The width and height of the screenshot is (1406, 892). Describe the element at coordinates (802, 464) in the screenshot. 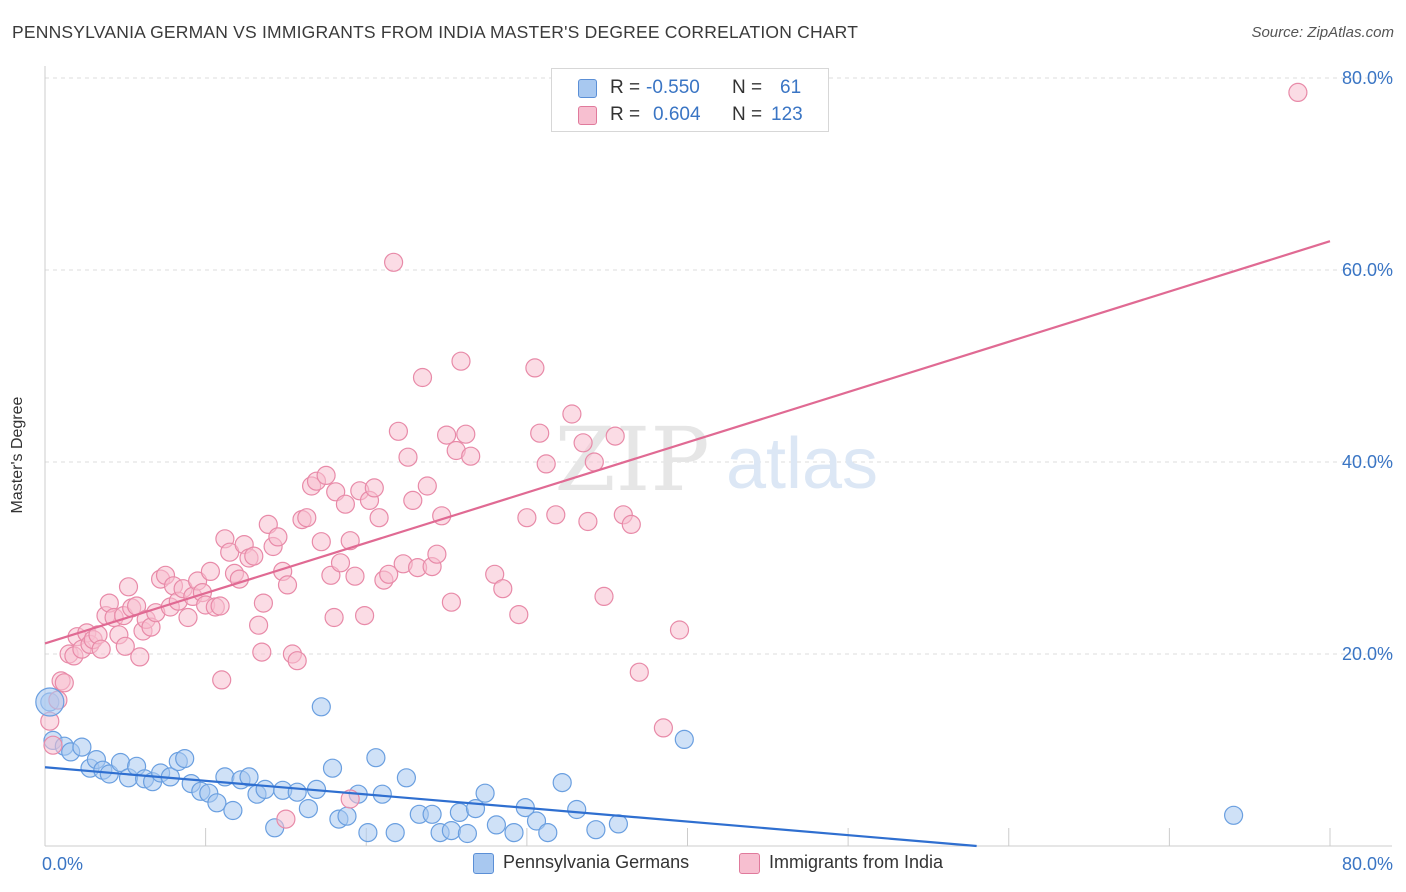

I see `watermark-atlas: atlas` at that location.